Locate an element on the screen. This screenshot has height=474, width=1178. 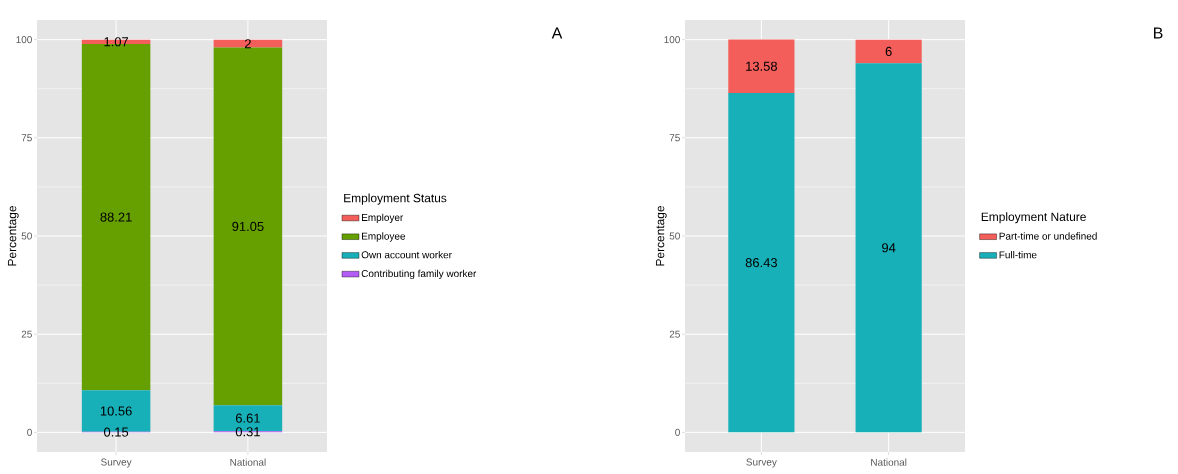
legend-title: Employment Status is located at coordinates (395, 199).